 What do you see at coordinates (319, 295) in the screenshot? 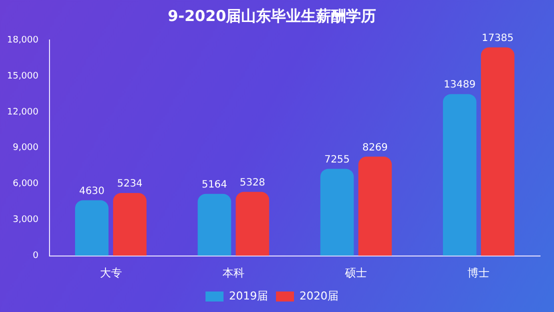
I see `legend-label: 2020届` at bounding box center [319, 295].